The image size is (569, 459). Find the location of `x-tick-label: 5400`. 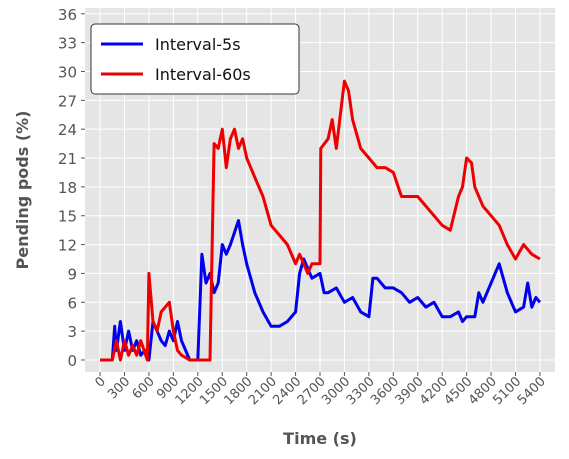

x-tick-label: 5400 is located at coordinates (532, 391).